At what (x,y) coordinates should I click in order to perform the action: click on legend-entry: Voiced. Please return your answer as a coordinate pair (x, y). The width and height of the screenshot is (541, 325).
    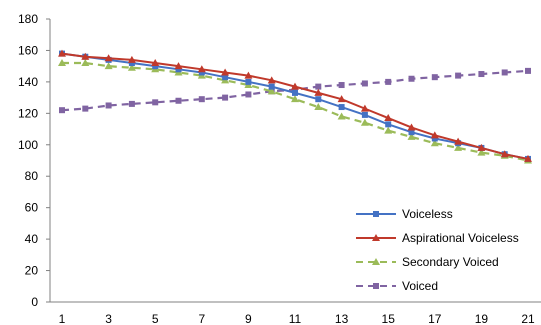
    Looking at the image, I should click on (397, 286).